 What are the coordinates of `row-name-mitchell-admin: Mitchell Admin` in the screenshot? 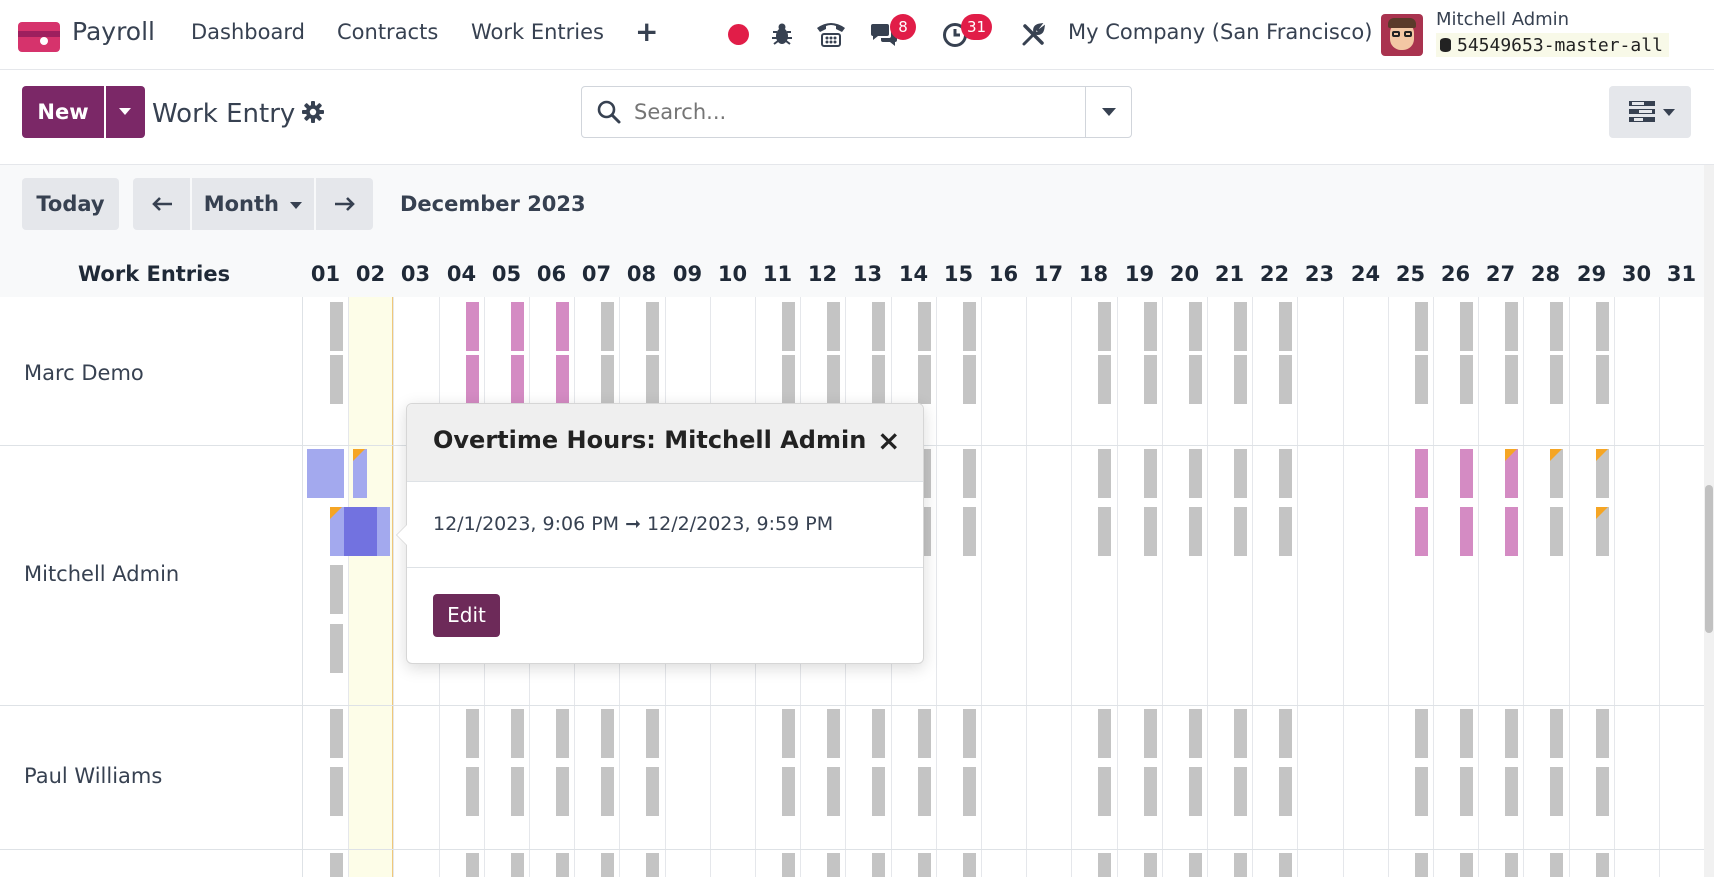 It's located at (102, 574).